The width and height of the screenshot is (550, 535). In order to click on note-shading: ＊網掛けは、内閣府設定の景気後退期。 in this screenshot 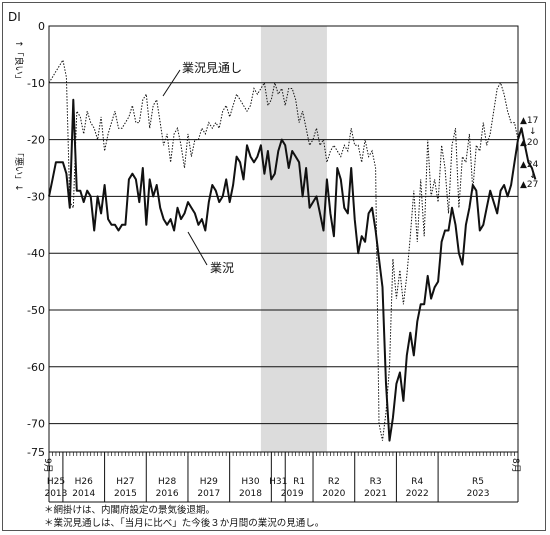, I will do `click(129, 510)`.